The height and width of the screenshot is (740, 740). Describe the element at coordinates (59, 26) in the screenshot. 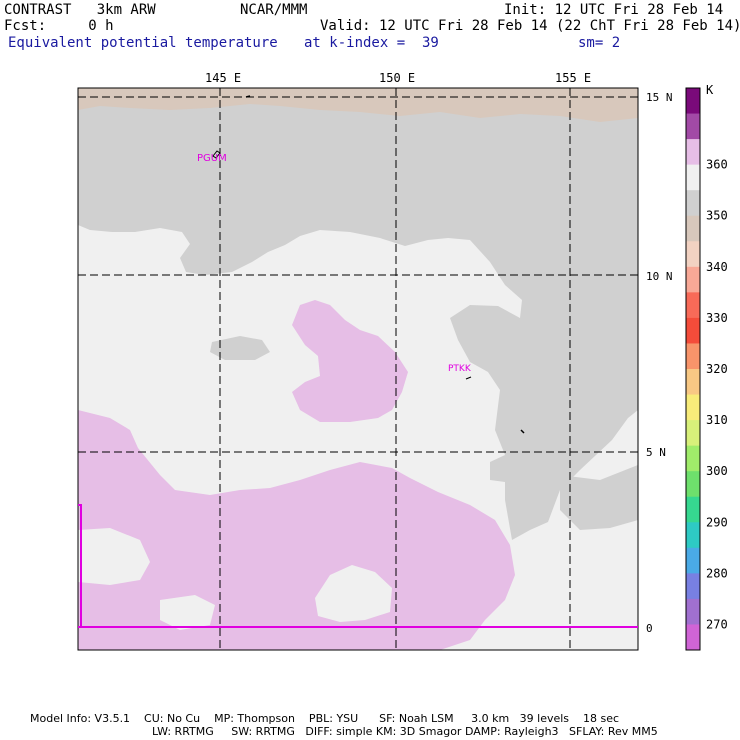

I see `forecast-hour: Fcst: 0 h` at that location.